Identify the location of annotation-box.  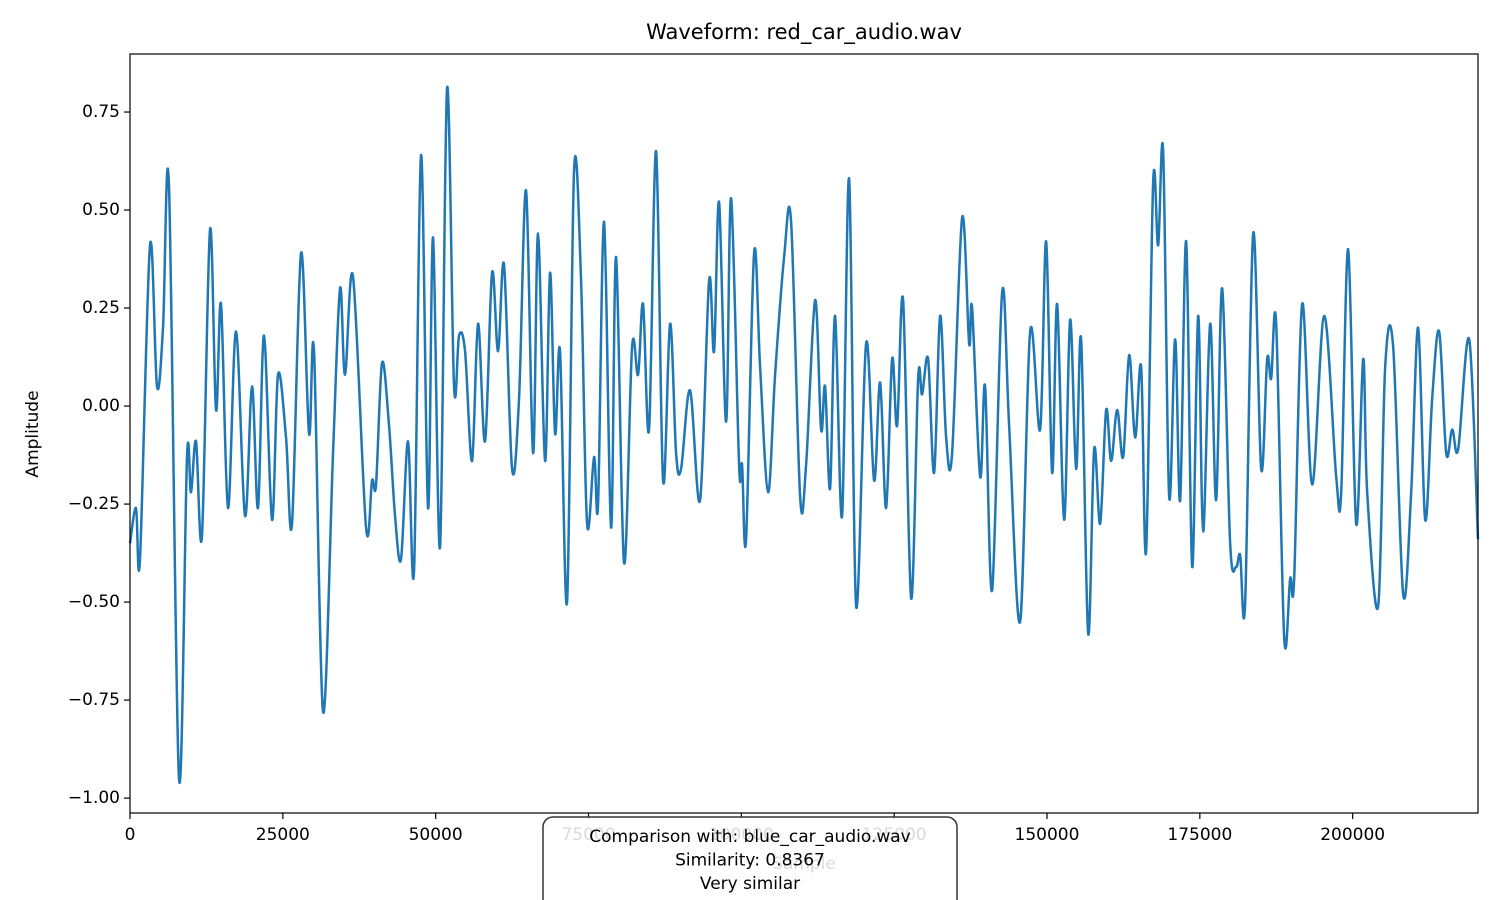
(750, 858).